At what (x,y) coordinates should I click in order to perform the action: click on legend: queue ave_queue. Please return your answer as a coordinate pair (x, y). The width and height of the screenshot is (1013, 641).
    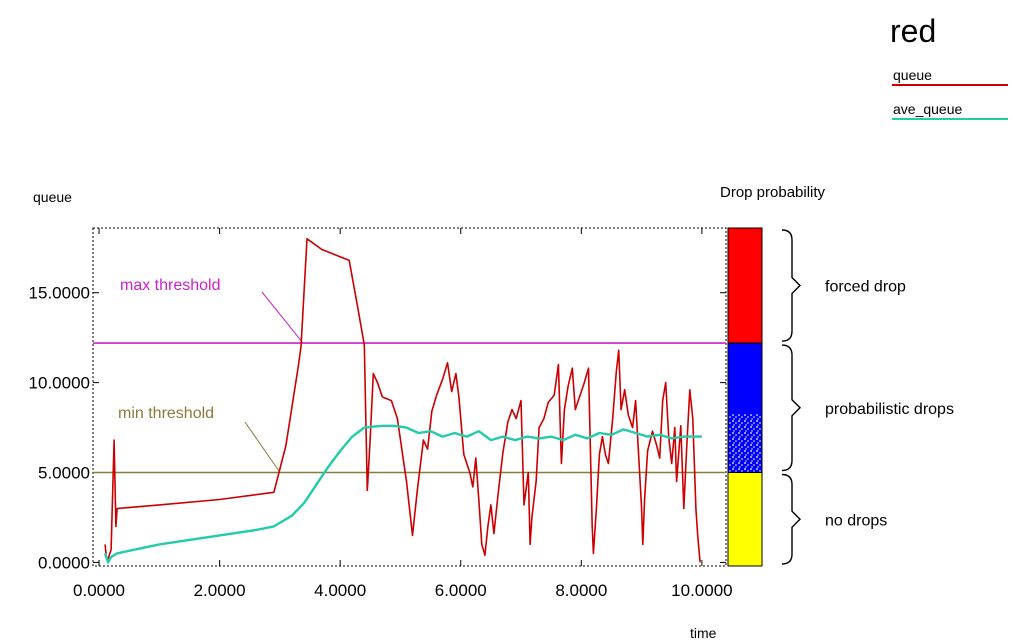
    Looking at the image, I should click on (950, 93).